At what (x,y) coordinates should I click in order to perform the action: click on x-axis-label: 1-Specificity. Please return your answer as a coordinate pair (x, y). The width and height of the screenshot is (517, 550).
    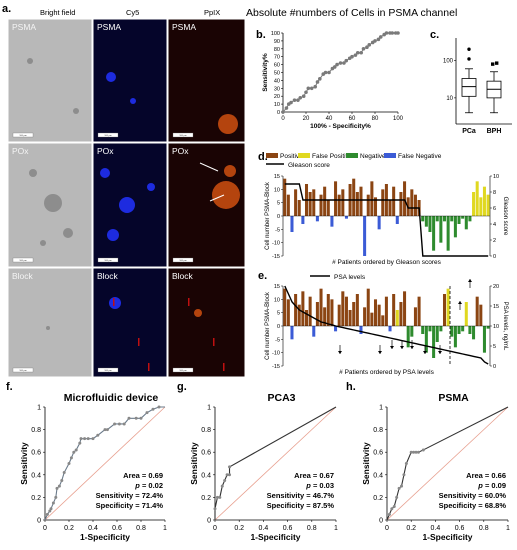
    Looking at the image, I should click on (105, 537).